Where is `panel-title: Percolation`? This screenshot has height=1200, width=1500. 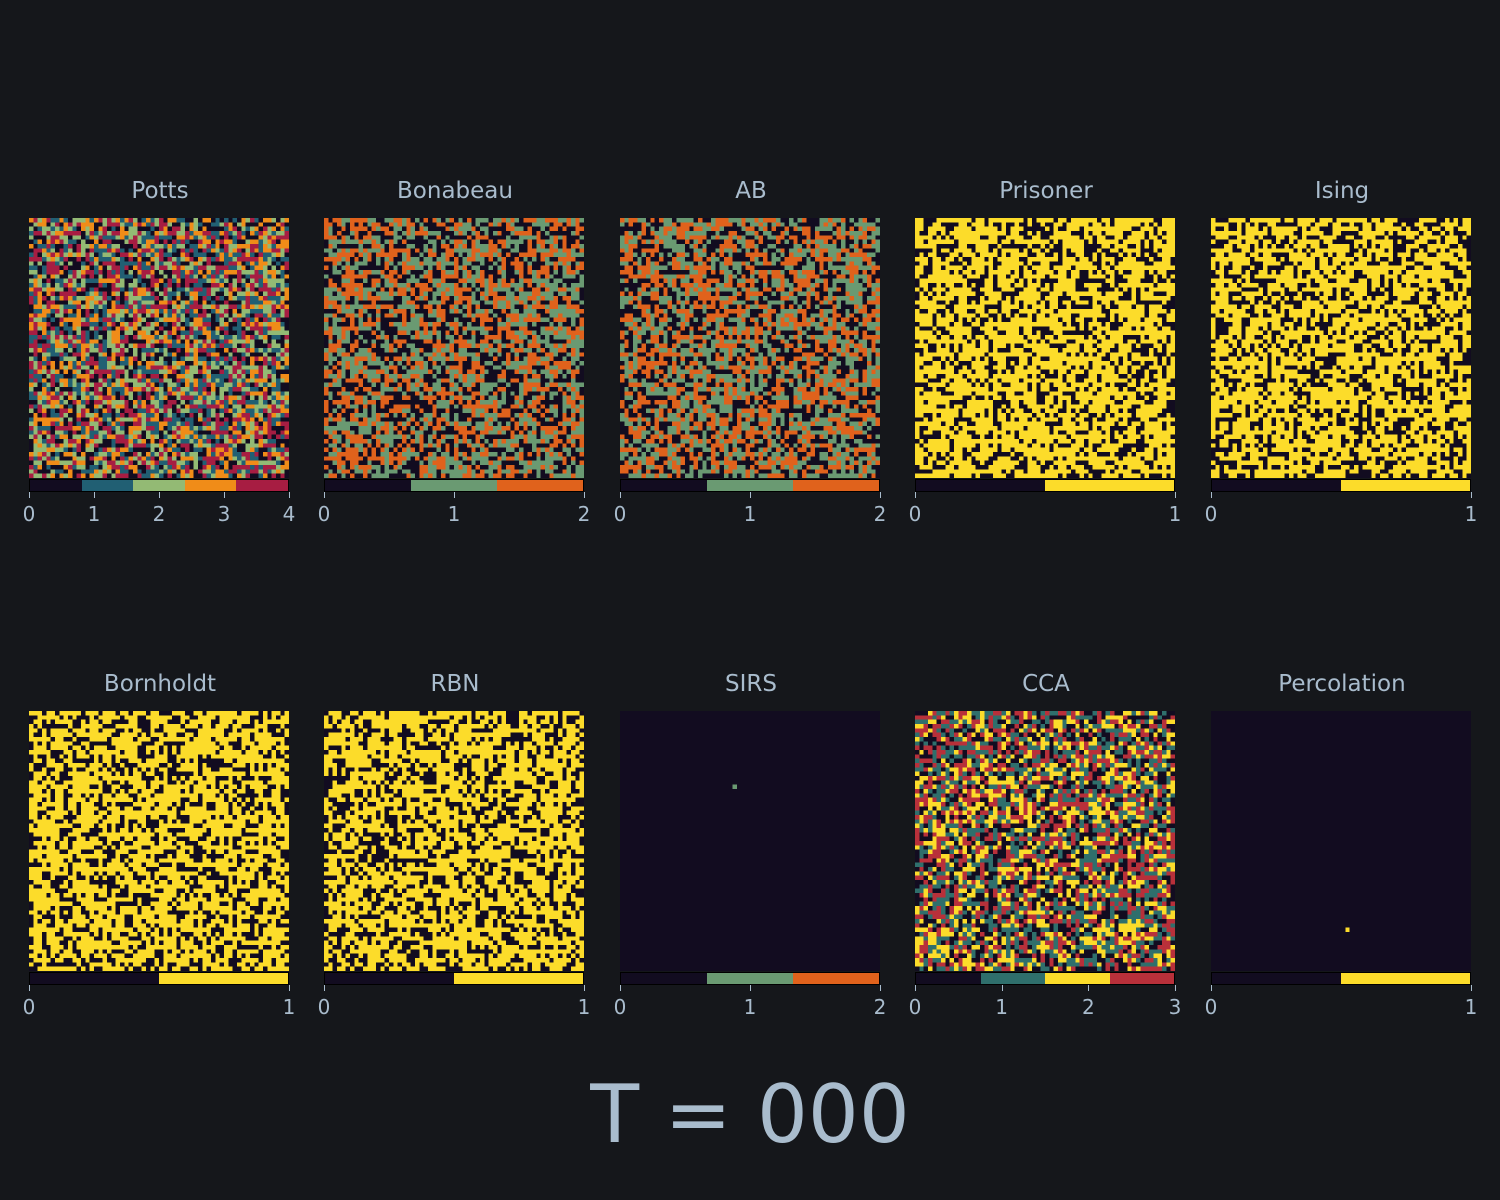 panel-title: Percolation is located at coordinates (1342, 684).